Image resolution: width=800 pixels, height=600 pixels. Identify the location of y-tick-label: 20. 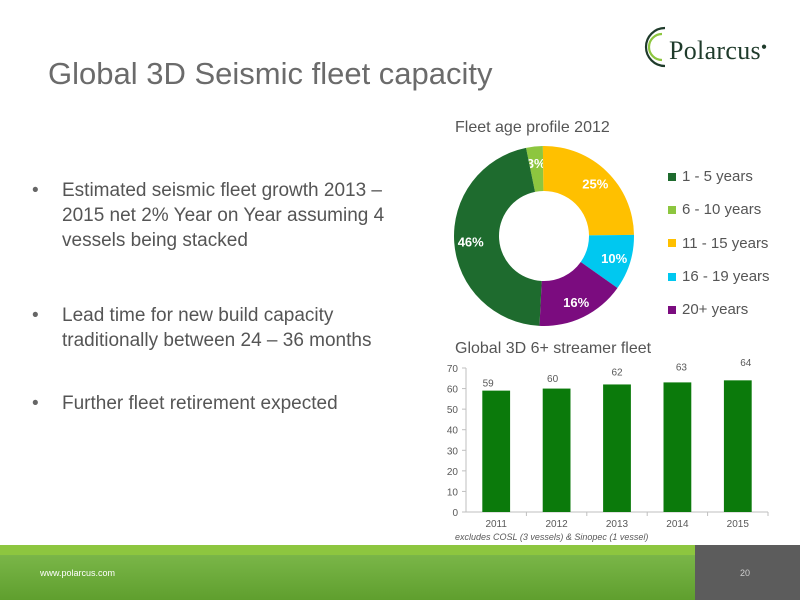
(453, 472).